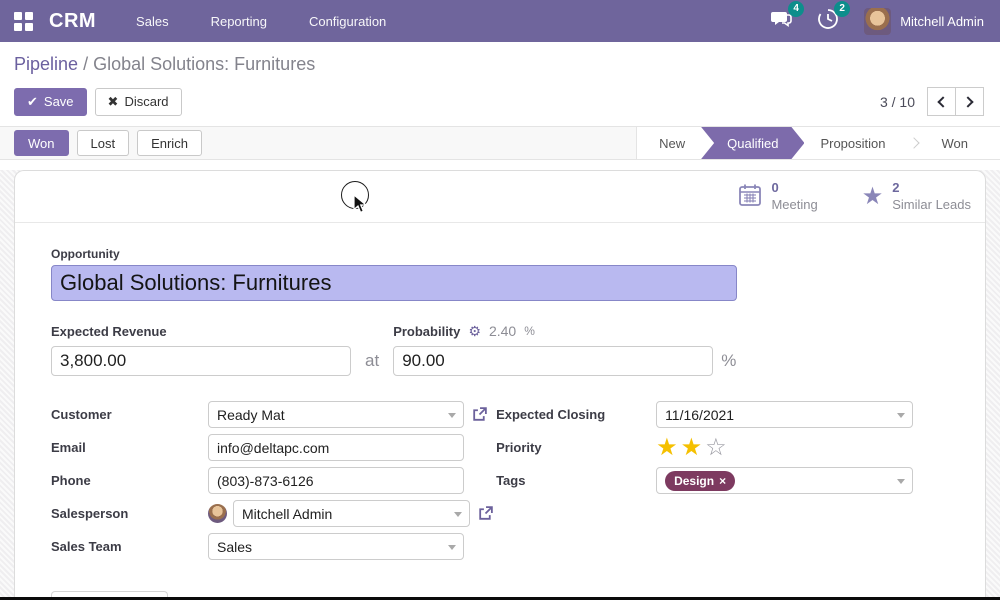  Describe the element at coordinates (68, 447) in the screenshot. I see `email-label: Email` at that location.